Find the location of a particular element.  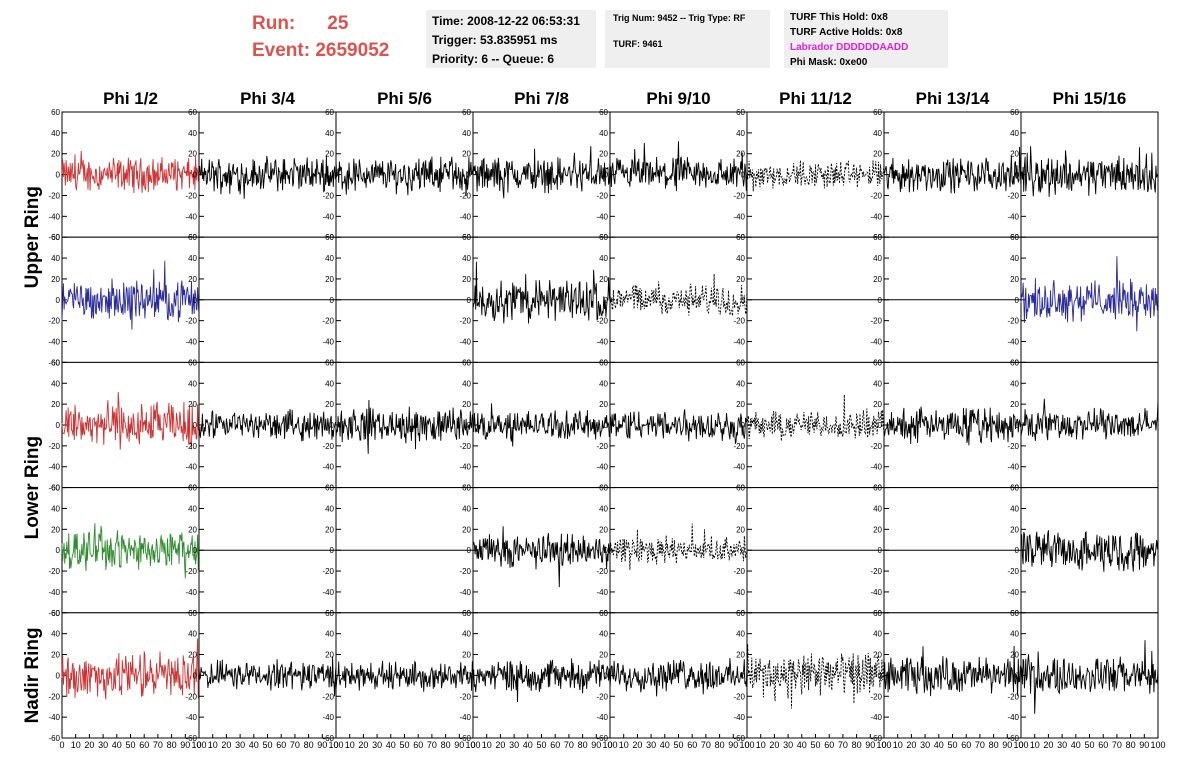

x-tick-label: 30 is located at coordinates (103, 745).